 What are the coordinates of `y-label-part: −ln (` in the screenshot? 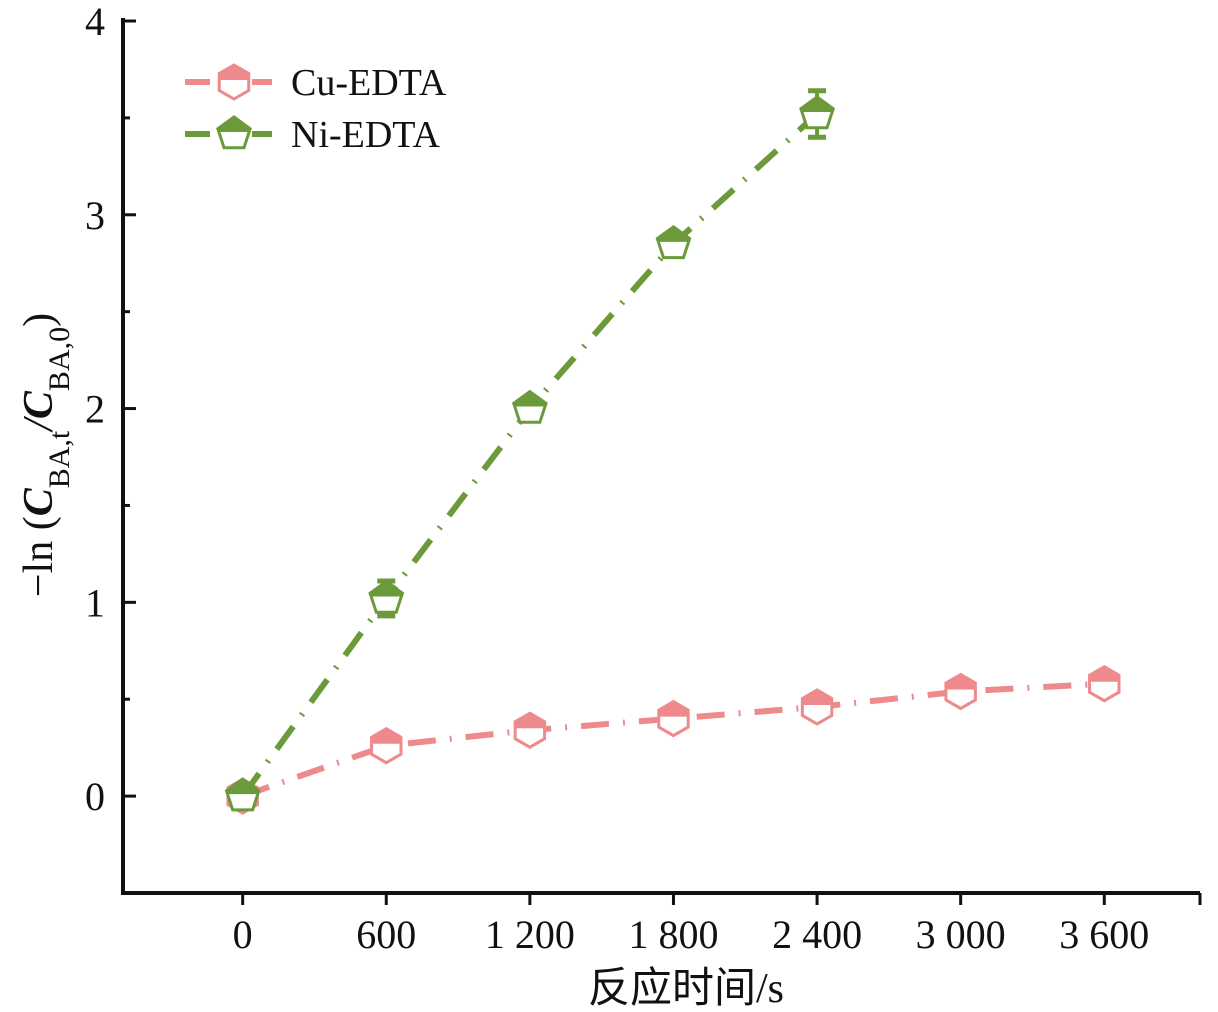 It's located at (39, 556).